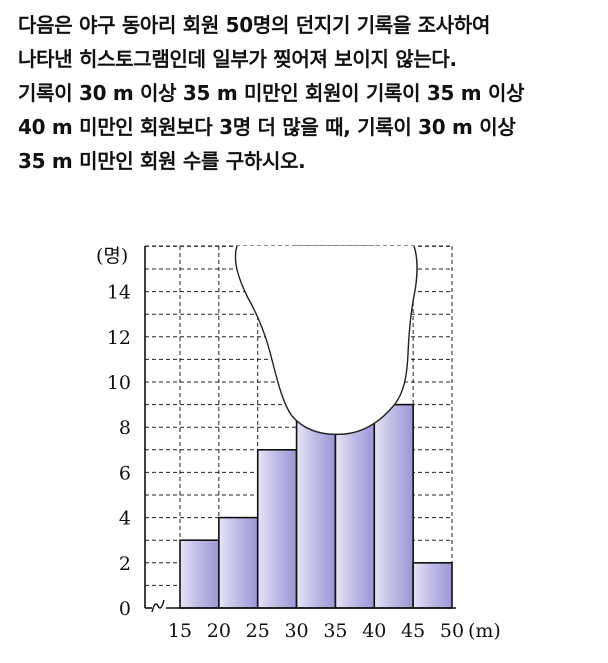  I want to click on x-tick-label: 35, so click(335, 631).